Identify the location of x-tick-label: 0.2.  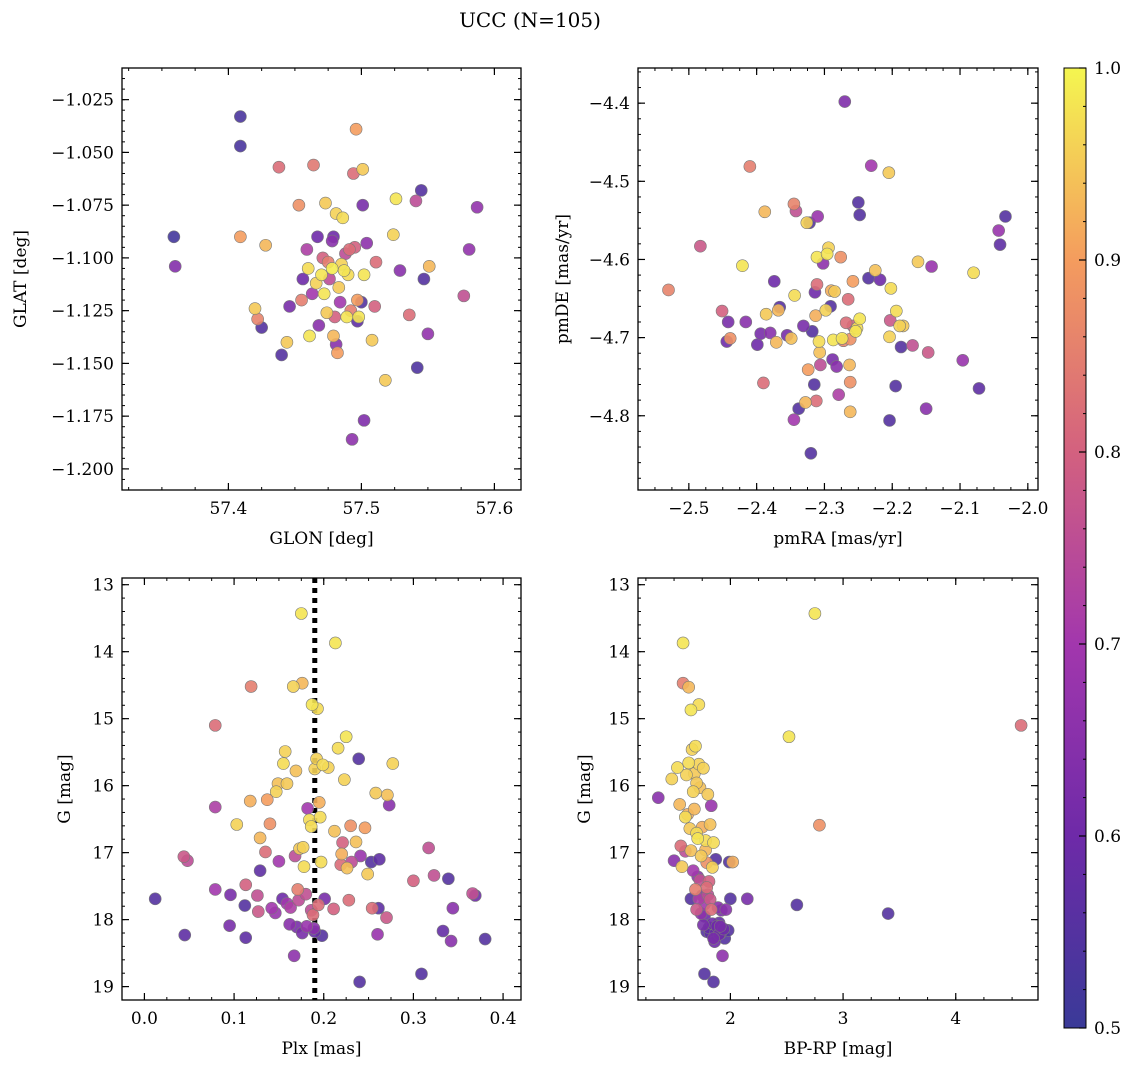
(323, 1019).